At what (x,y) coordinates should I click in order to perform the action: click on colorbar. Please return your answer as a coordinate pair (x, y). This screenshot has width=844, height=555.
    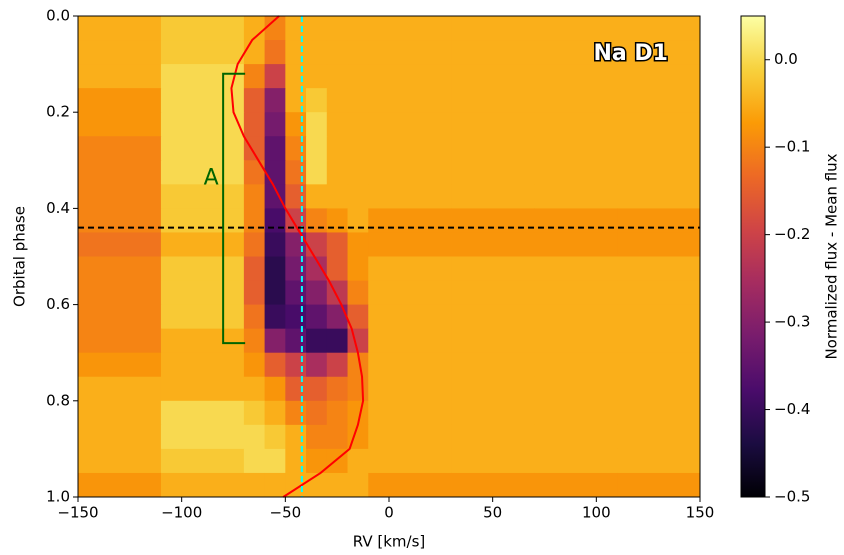
    Looking at the image, I should click on (753, 256).